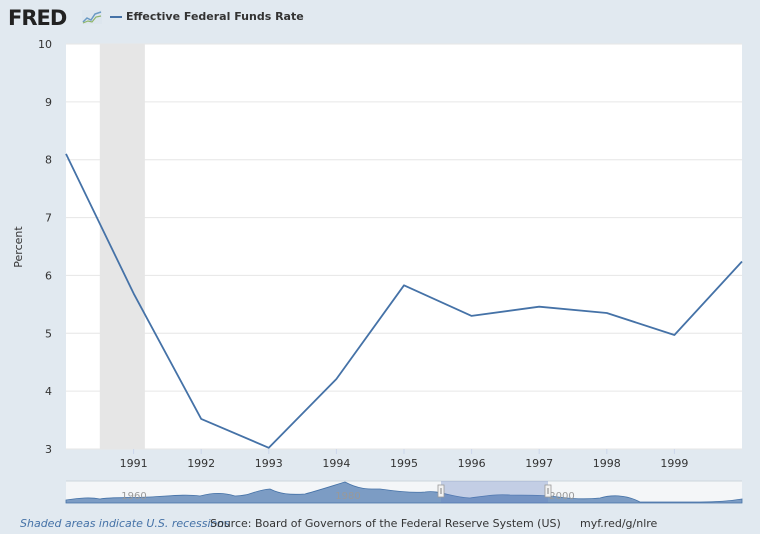 The image size is (760, 534). Describe the element at coordinates (48, 160) in the screenshot. I see `y-tick-label: 8` at that location.